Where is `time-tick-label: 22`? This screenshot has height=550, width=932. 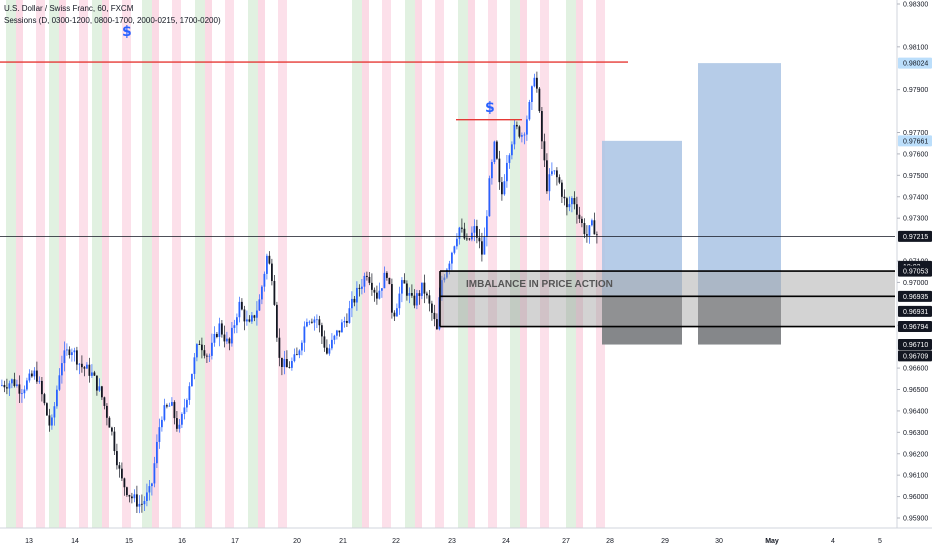 time-tick-label: 22 is located at coordinates (396, 541).